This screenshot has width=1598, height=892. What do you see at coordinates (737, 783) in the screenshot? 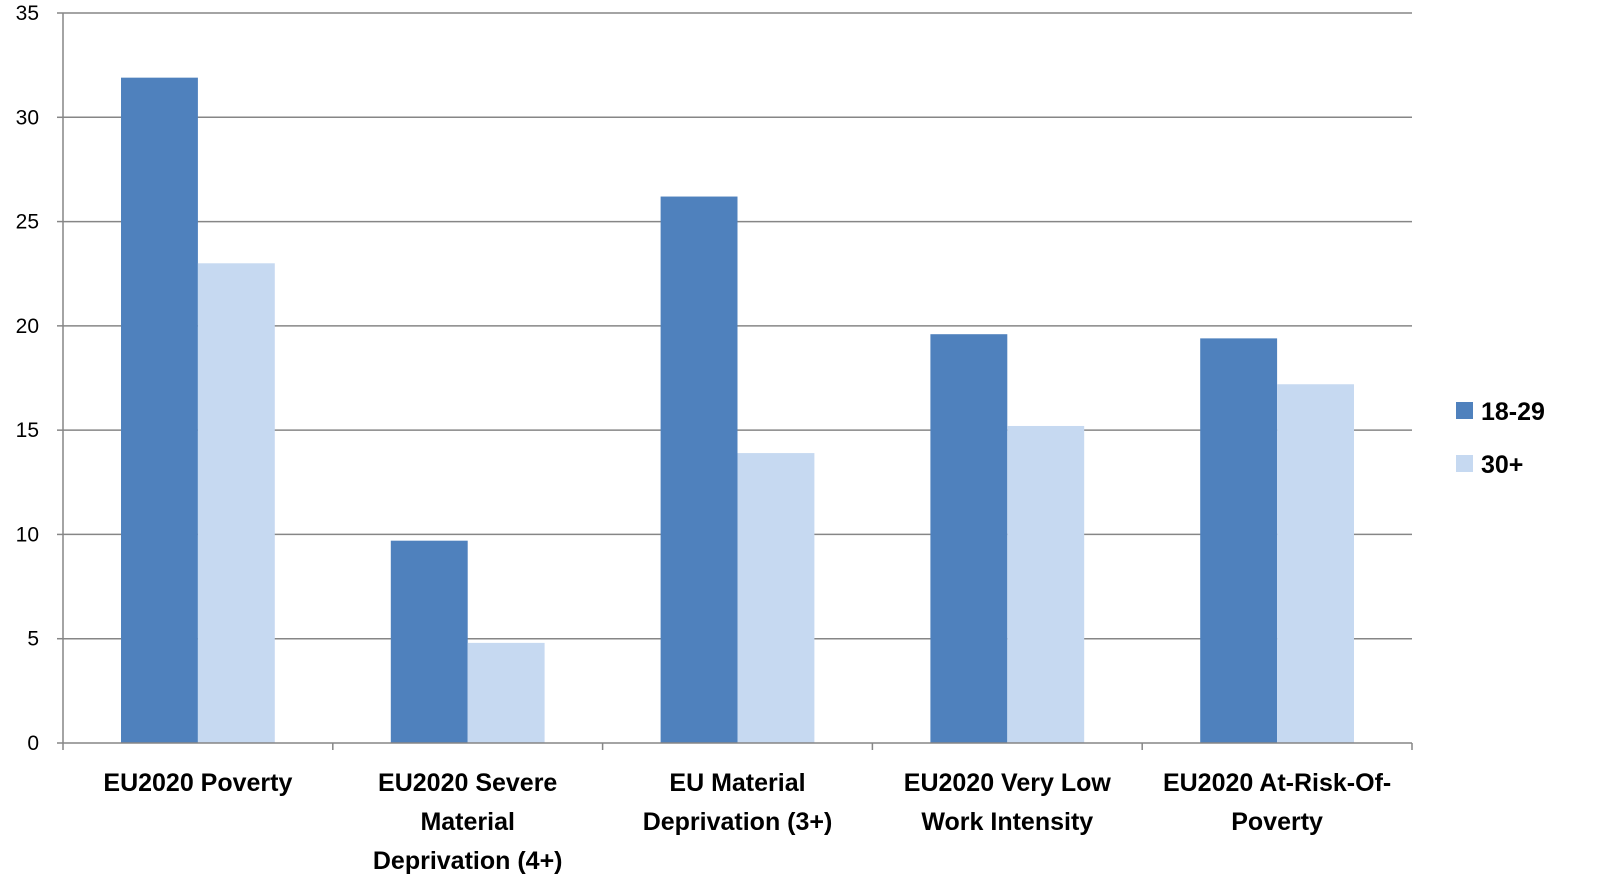
I see `x-tick-label-line: EU Material` at bounding box center [737, 783].